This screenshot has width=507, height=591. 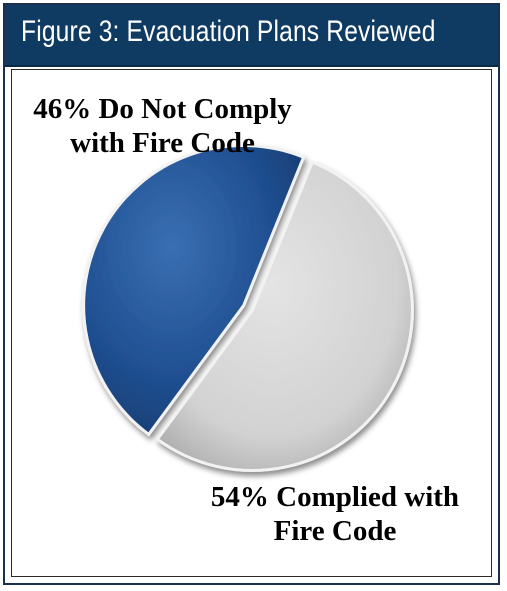 What do you see at coordinates (228, 31) in the screenshot?
I see `figure-title: Figure 3: Evacuation Plans Reviewed` at bounding box center [228, 31].